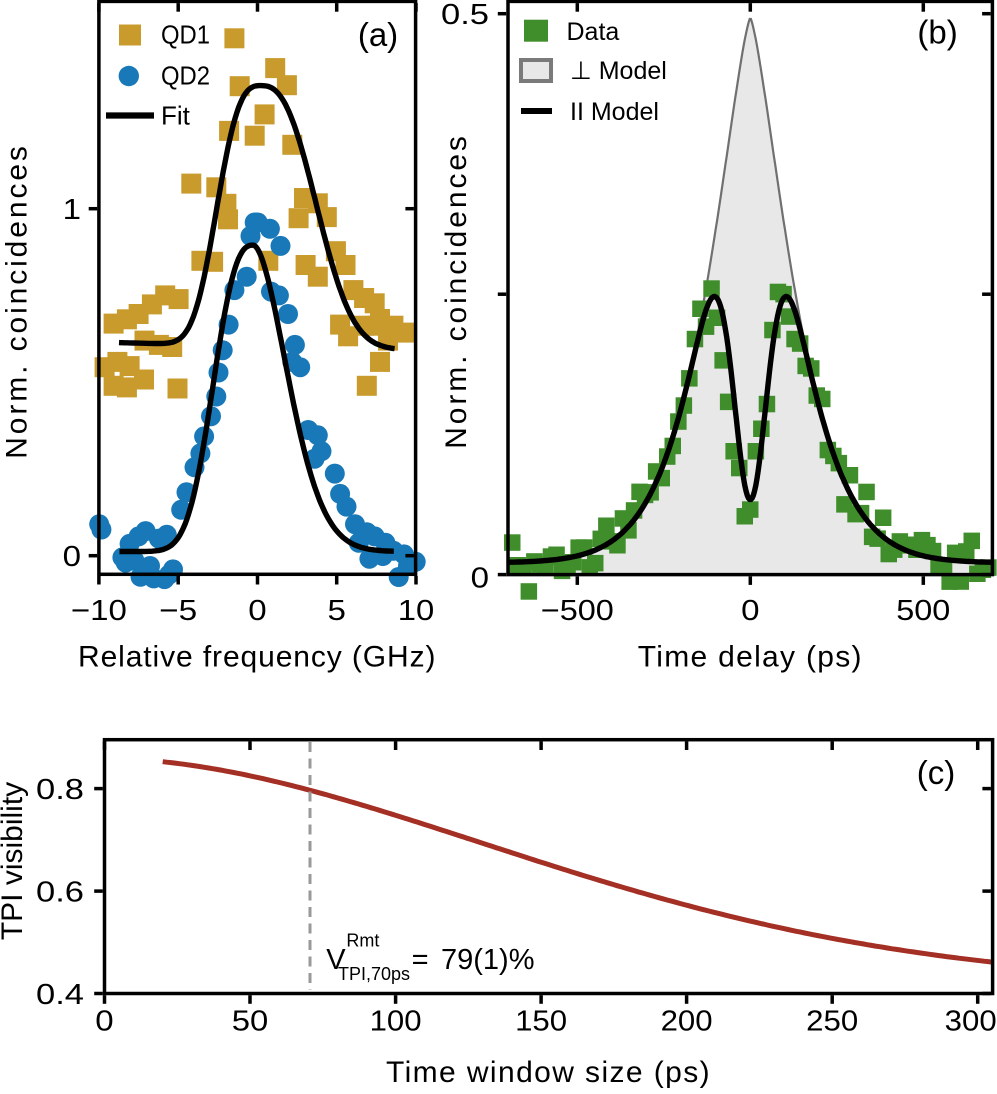  Describe the element at coordinates (72, 210) in the screenshot. I see `svg-text: 1` at that location.